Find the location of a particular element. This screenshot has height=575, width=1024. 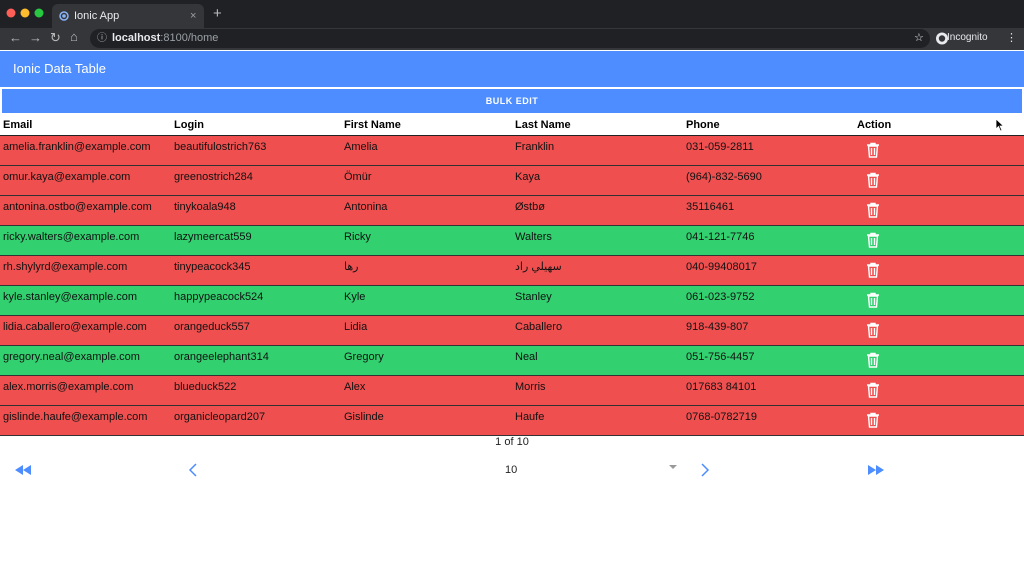

table-cell: kyle.stanley@example.com is located at coordinates (70, 297).